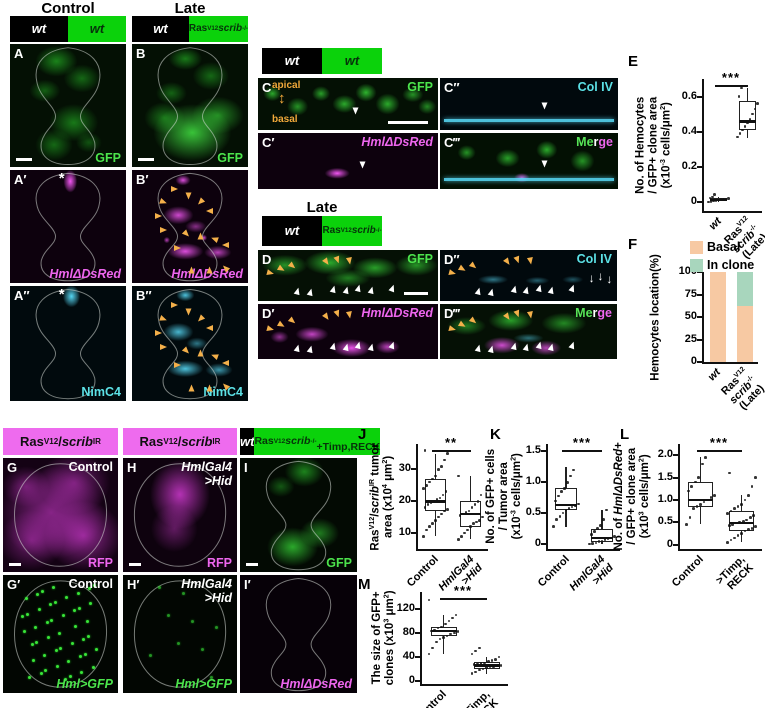  What do you see at coordinates (470, 514) in the screenshot?
I see `median-line` at bounding box center [470, 514].